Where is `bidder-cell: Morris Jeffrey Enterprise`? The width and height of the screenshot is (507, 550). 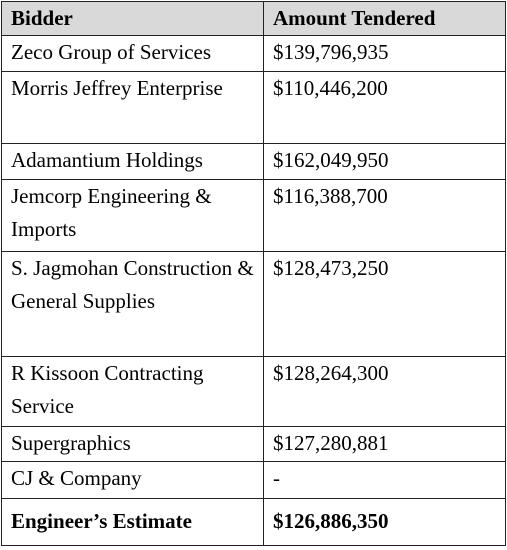
bidder-cell: Morris Jeffrey Enterprise is located at coordinates (132, 107).